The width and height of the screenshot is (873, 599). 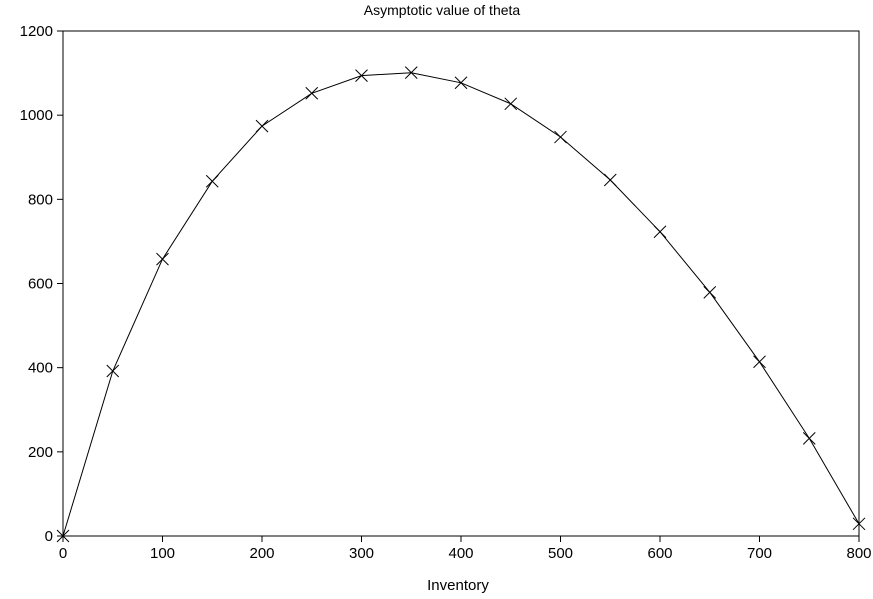 I want to click on x-tick-label: 500, so click(x=560, y=553).